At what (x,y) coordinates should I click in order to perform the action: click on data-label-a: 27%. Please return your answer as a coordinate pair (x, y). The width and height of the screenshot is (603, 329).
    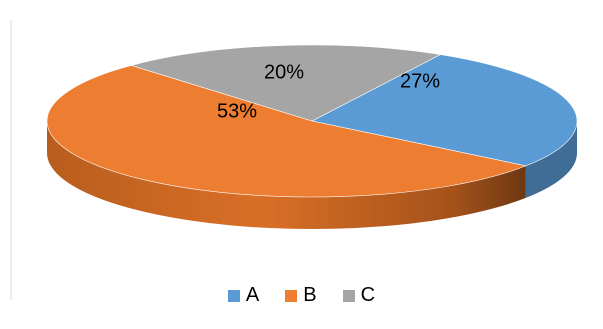
    Looking at the image, I should click on (420, 81).